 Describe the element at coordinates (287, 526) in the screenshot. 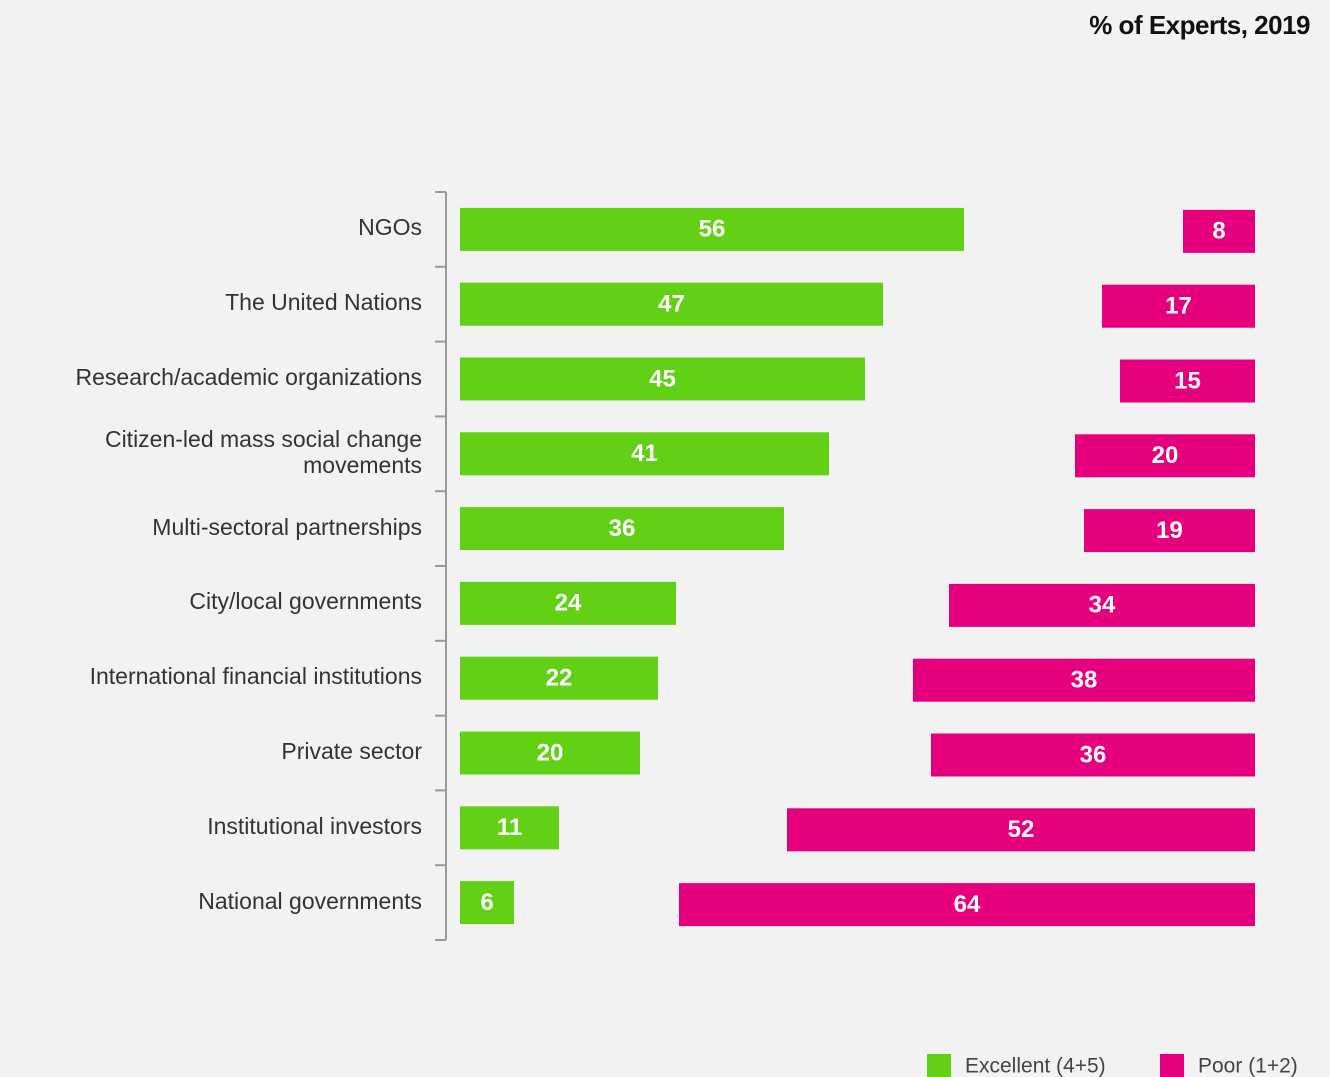

I see `category-label: Multi-sectoral partnerships` at that location.